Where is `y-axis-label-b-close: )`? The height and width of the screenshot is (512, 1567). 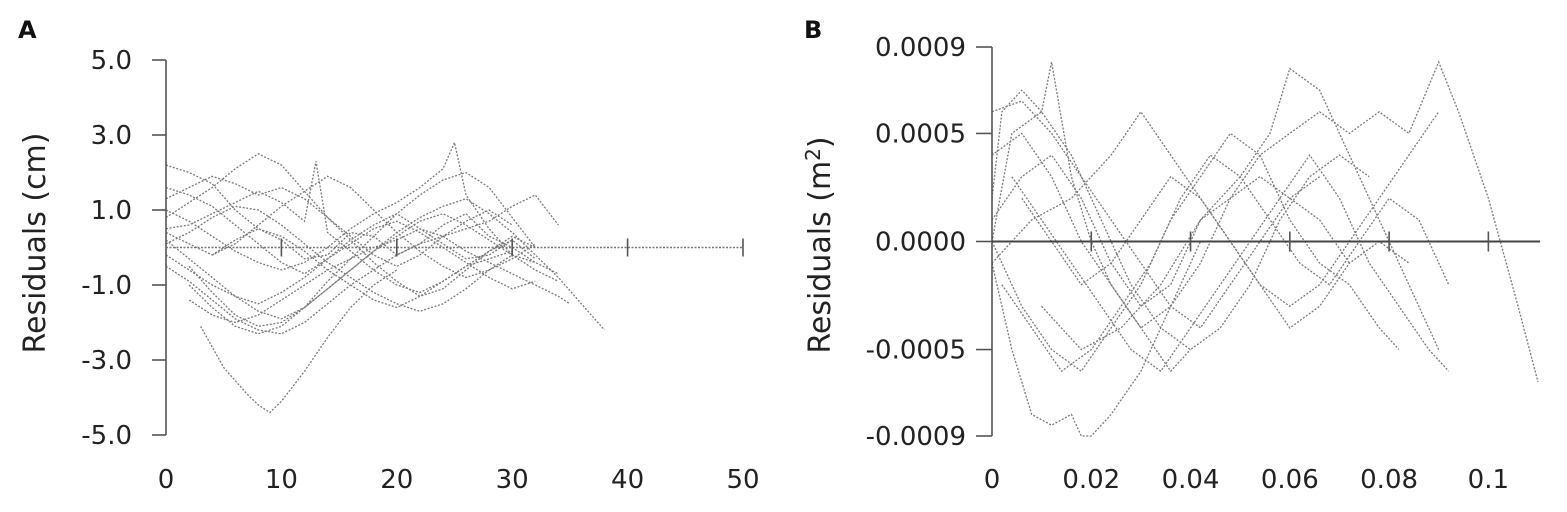 y-axis-label-b-close: ) is located at coordinates (820, 142).